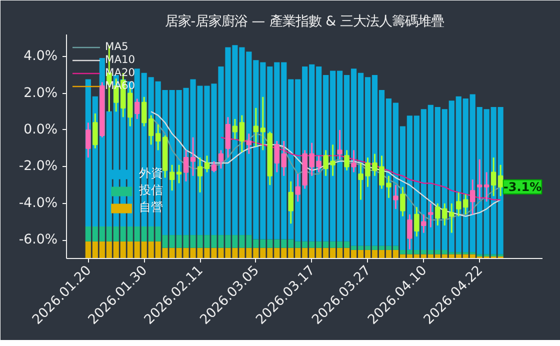  I want to click on y-tick-label: 0.0%, so click(41, 130).